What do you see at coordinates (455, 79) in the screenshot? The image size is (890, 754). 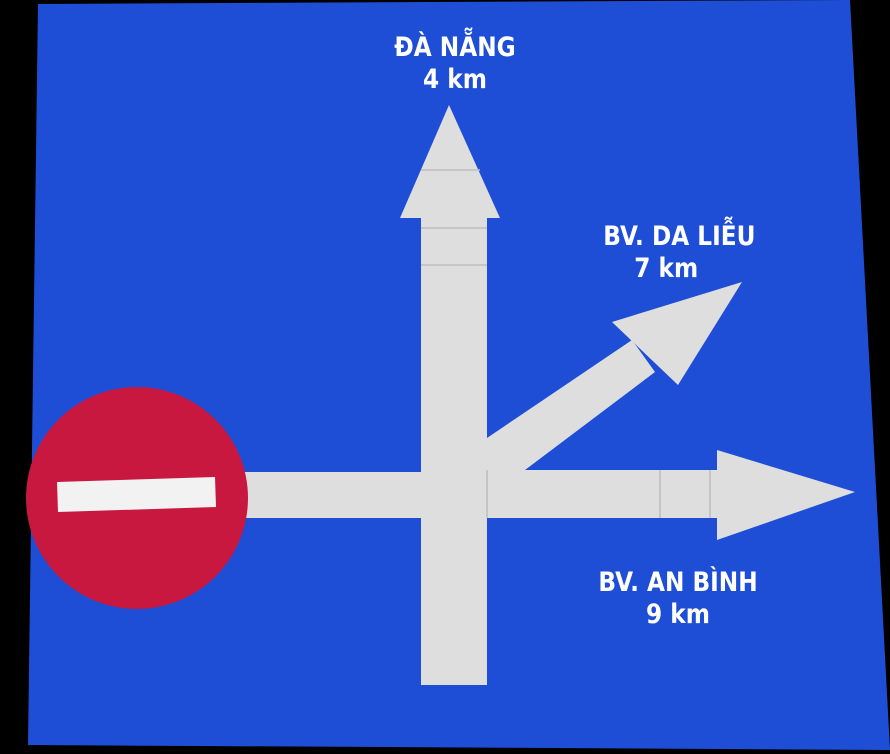 I see `destination-straight-distance: 4 km` at bounding box center [455, 79].